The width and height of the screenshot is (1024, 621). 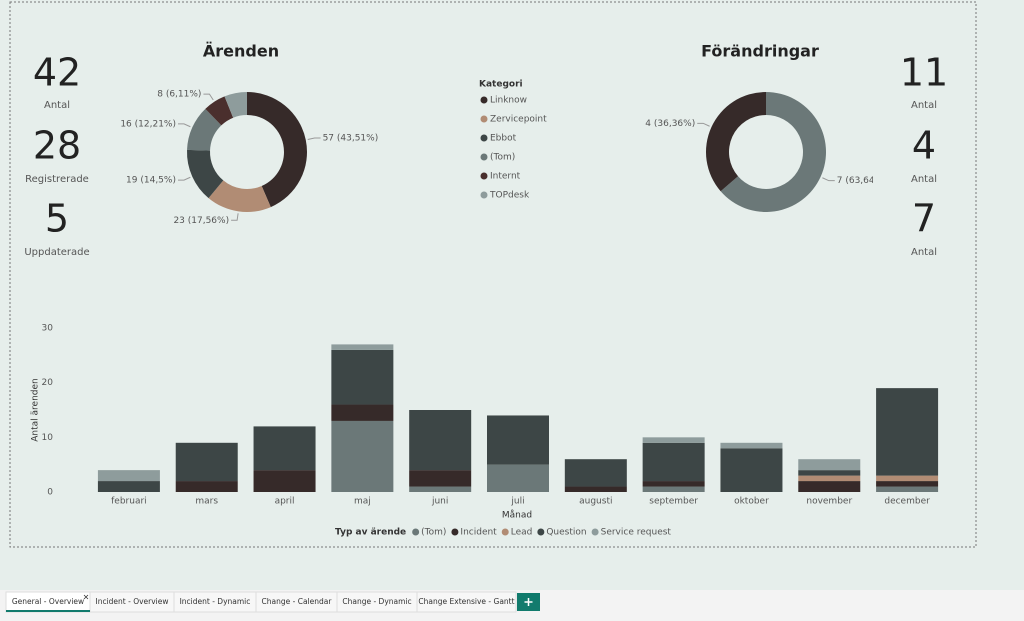 I want to click on tab-label: Change Extensive - Gantt, so click(x=466, y=601).